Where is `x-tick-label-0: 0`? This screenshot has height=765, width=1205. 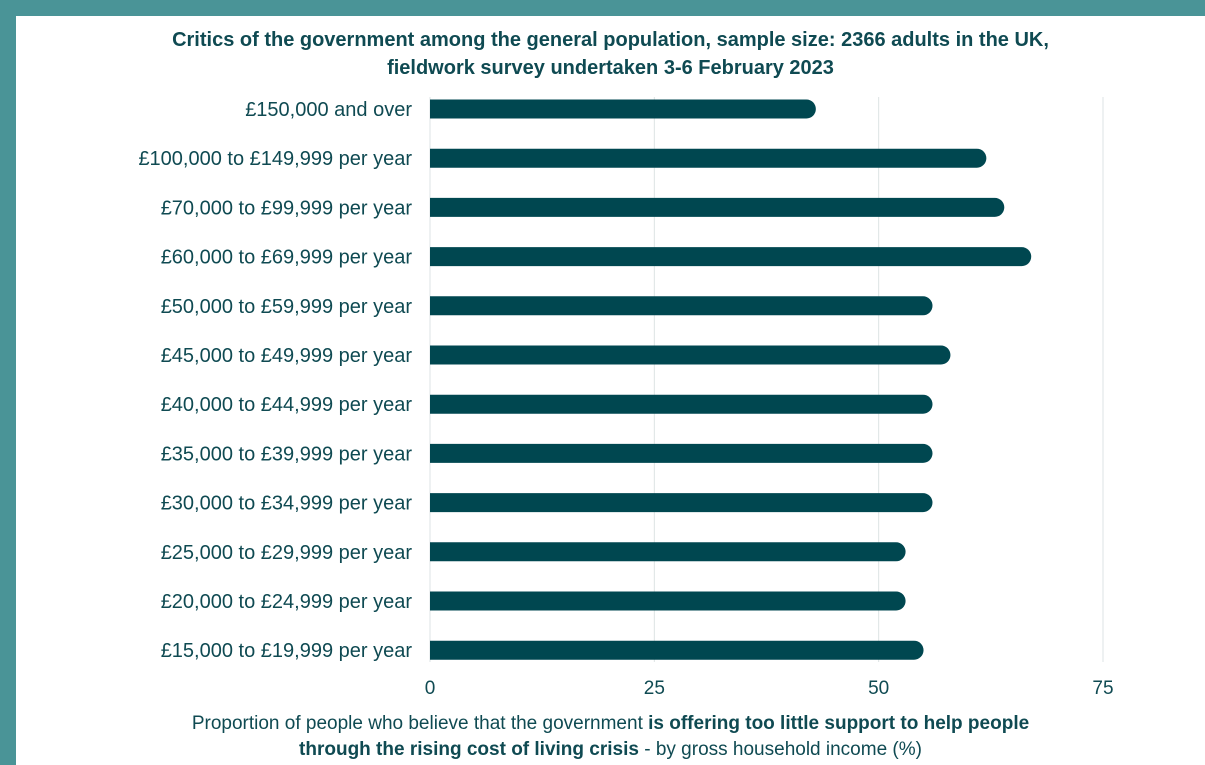 x-tick-label-0: 0 is located at coordinates (430, 688).